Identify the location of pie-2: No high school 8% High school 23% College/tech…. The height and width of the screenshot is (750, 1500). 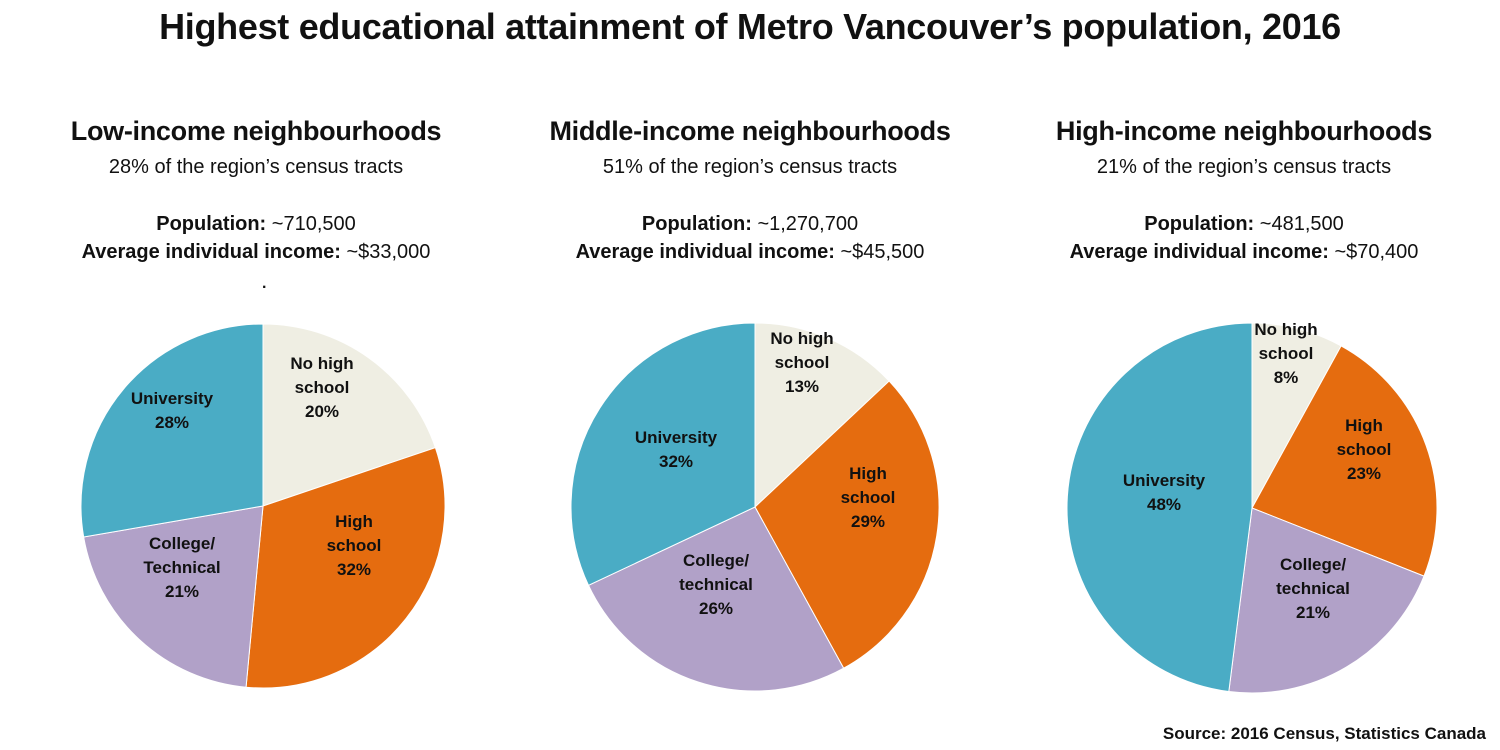
(1252, 507).